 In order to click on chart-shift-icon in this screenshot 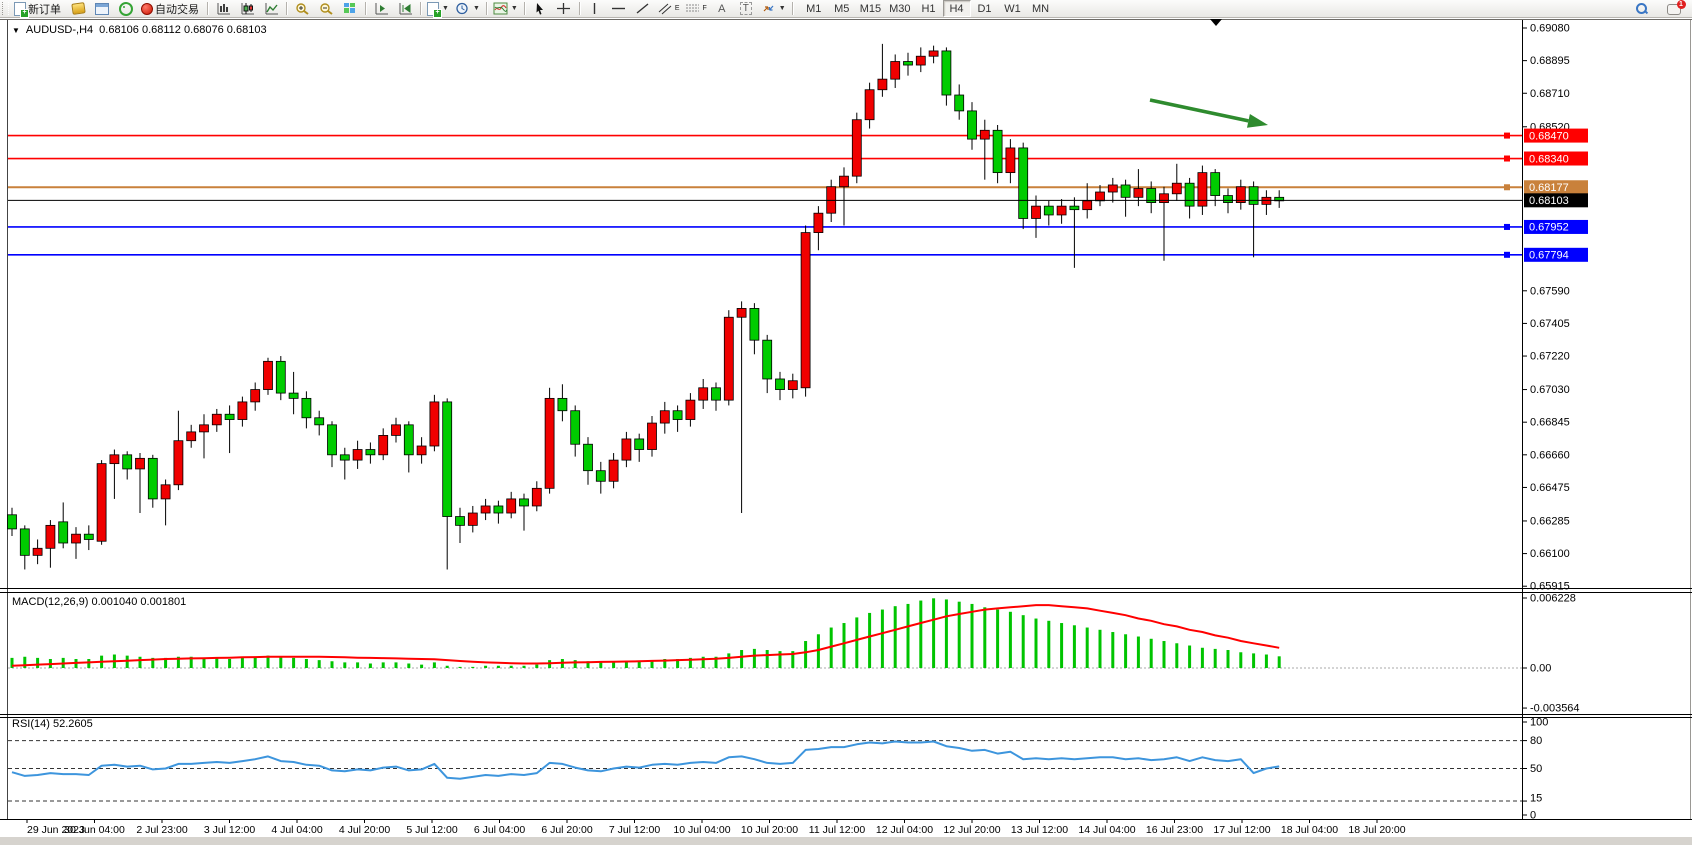, I will do `click(405, 9)`.